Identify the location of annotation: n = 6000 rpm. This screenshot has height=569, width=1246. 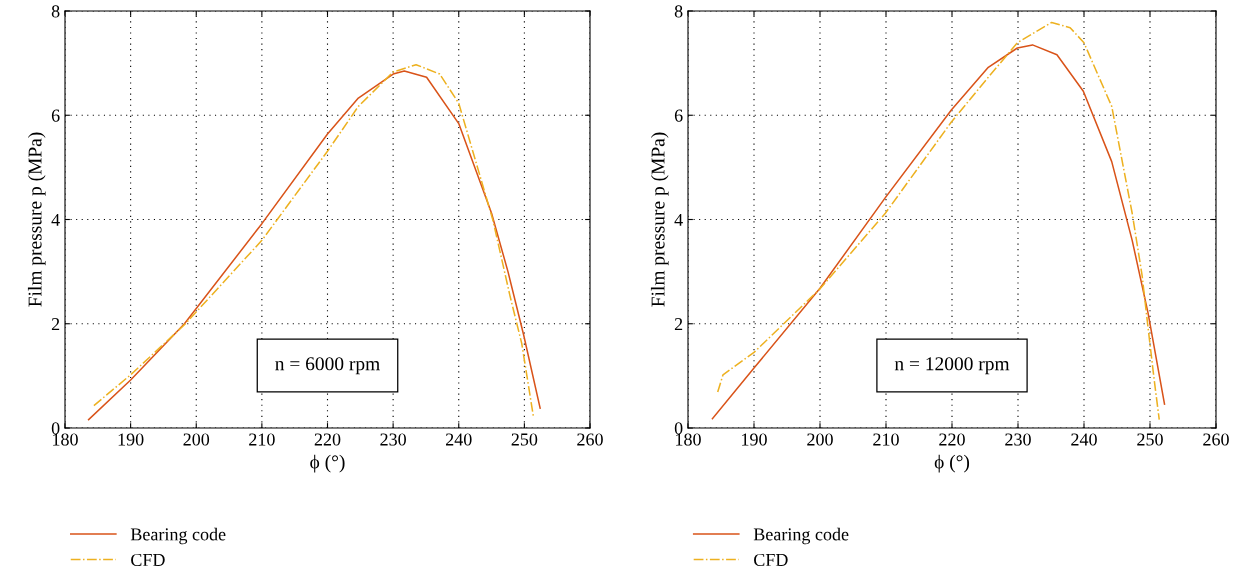
(327, 366).